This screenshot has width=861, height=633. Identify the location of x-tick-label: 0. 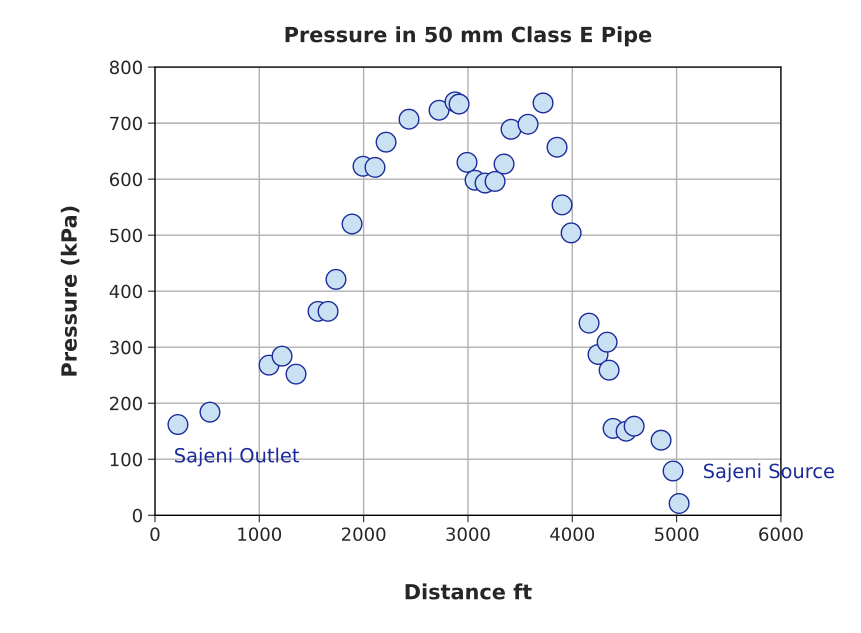
(155, 534).